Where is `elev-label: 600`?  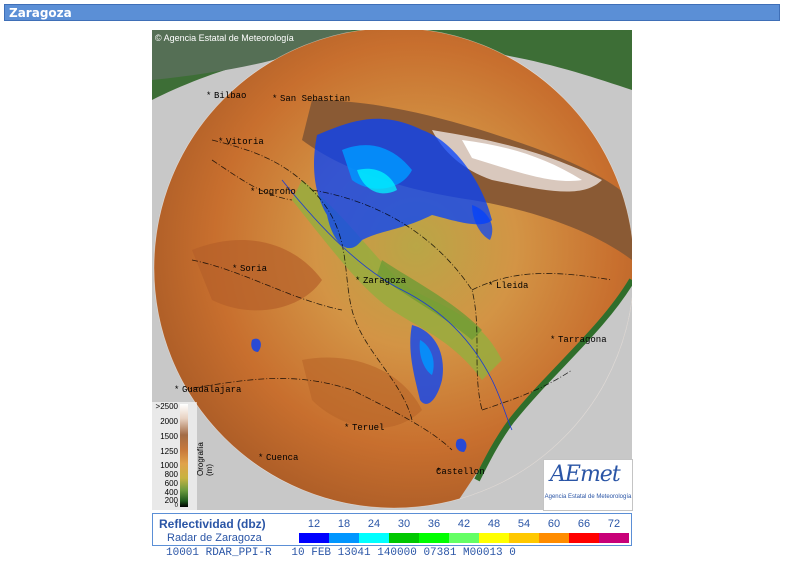
elev-label: 600 is located at coordinates (171, 483).